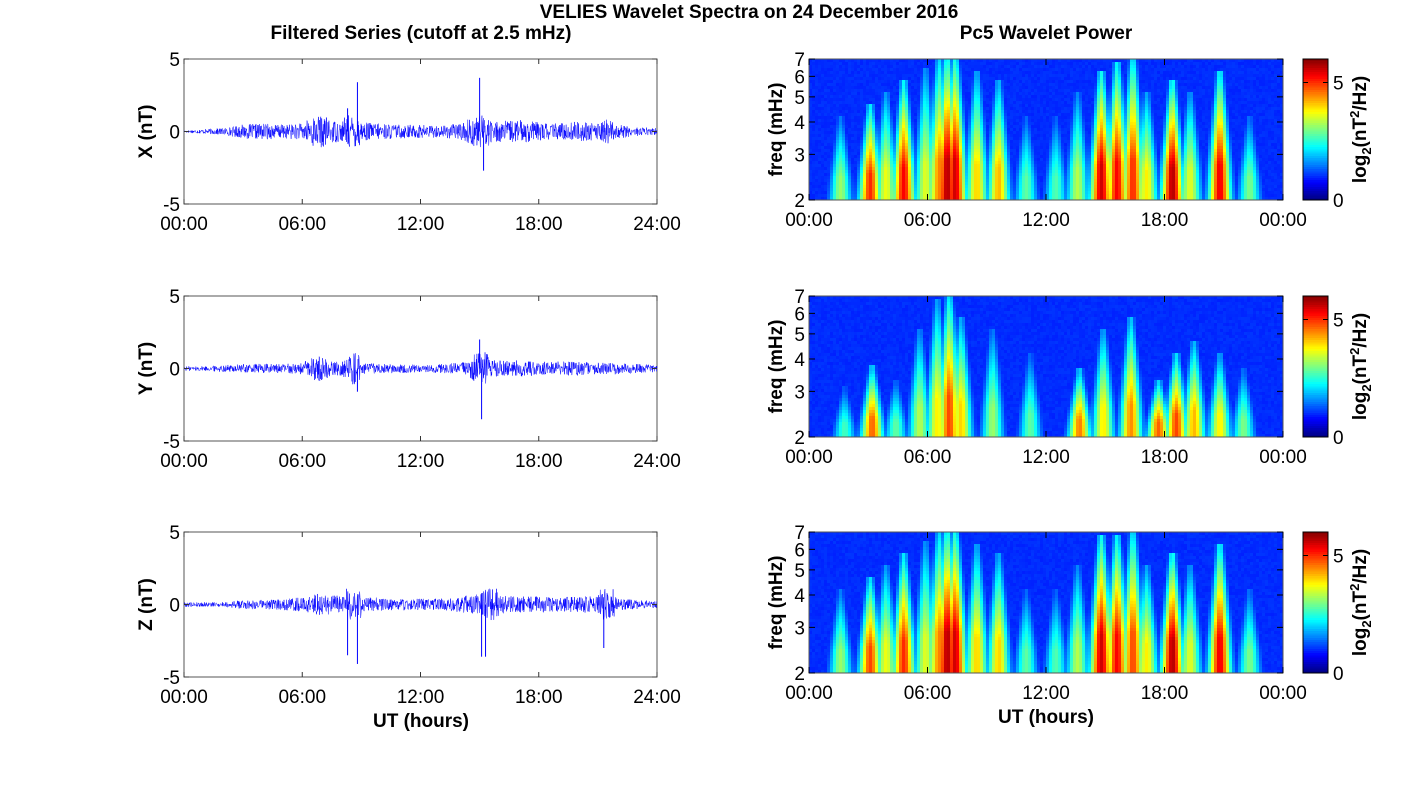 This screenshot has height=793, width=1418. I want to click on y-tick-label: 0, so click(174, 606).